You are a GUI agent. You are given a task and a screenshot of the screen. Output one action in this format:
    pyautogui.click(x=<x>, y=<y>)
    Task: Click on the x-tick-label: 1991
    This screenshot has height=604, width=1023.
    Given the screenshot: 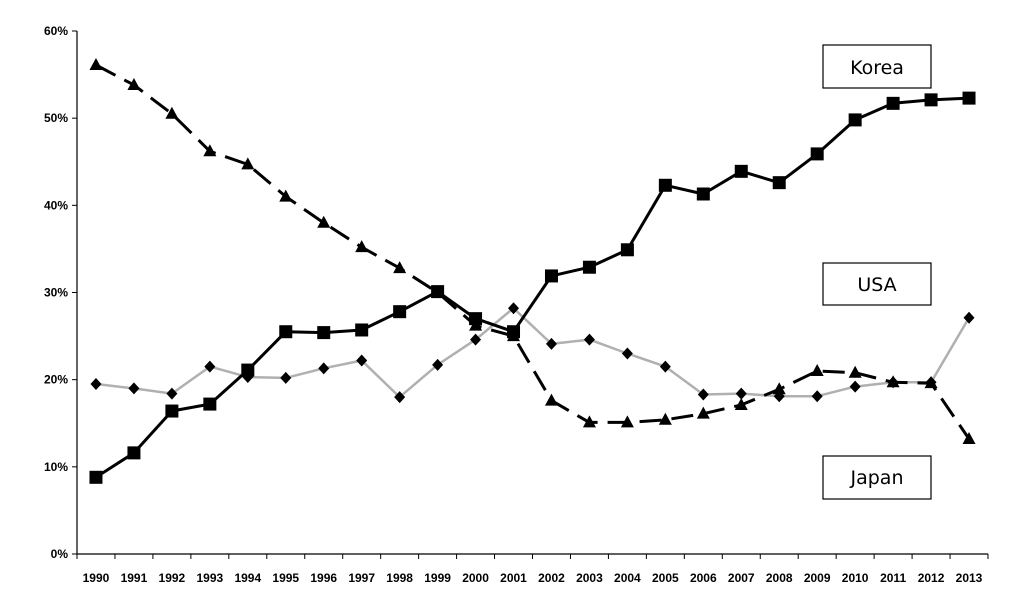 What is the action you would take?
    pyautogui.click(x=134, y=578)
    